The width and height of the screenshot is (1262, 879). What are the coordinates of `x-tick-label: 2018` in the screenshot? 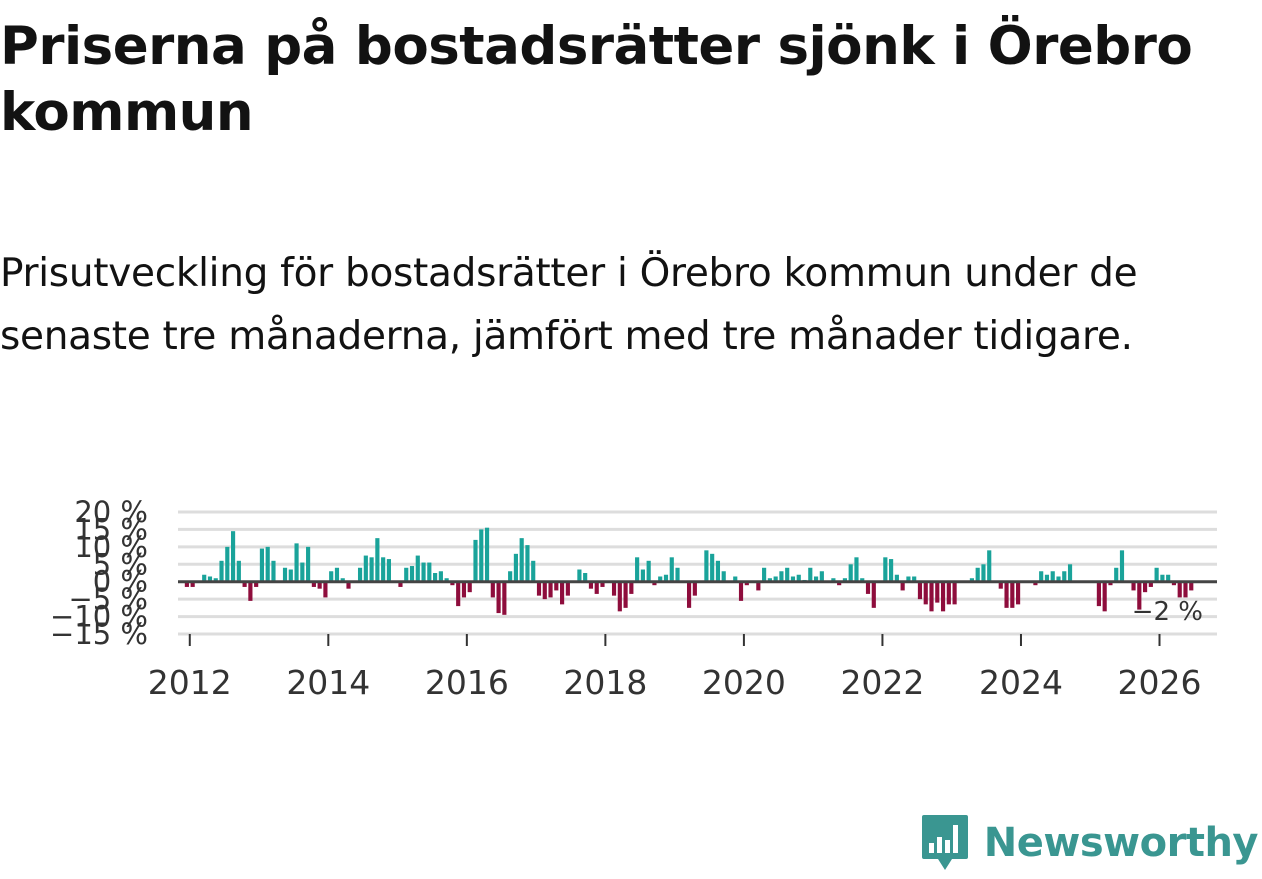 It's located at (605, 682).